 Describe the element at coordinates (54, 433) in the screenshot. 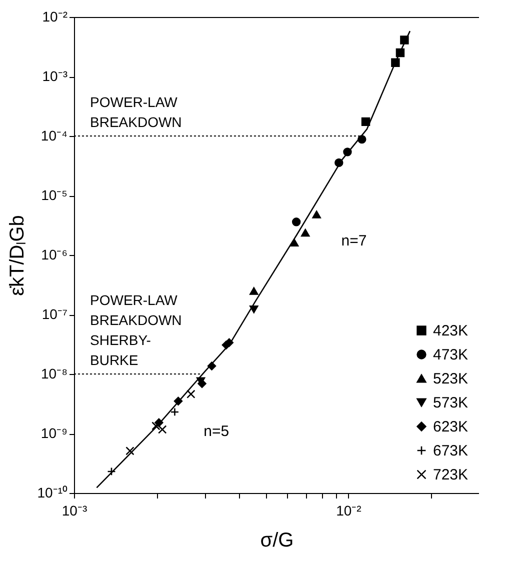

I see `y-tick-label: 10⁻⁹` at that location.